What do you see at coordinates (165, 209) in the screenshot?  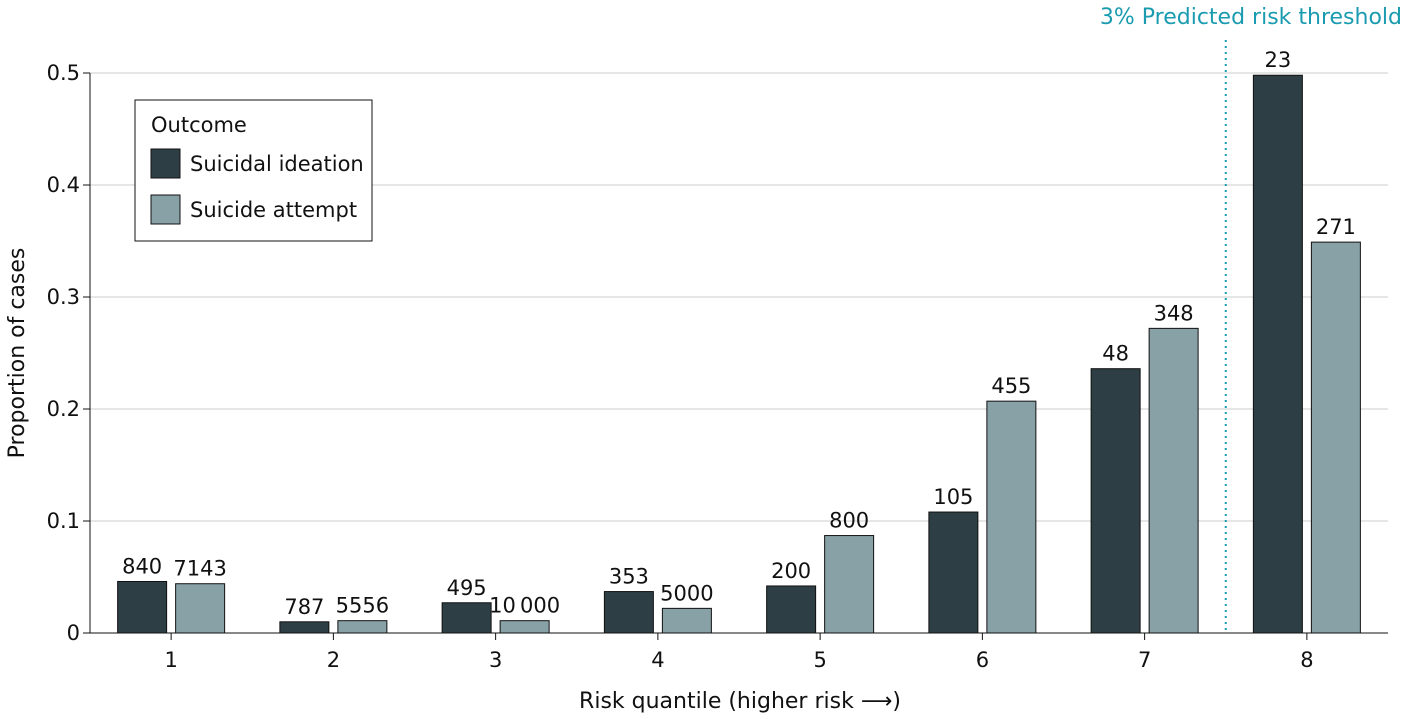 I see `legend-swatch-suicide-attempt` at bounding box center [165, 209].